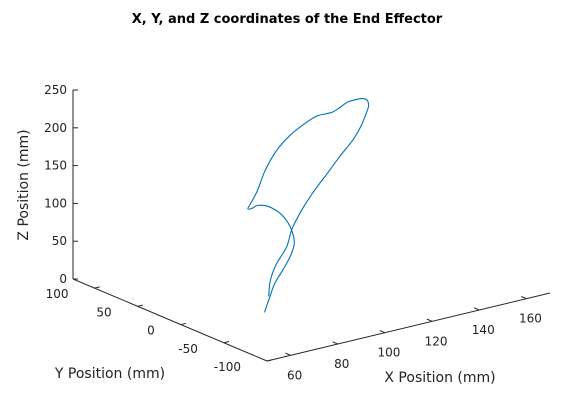 The image size is (580, 406). What do you see at coordinates (24, 184) in the screenshot?
I see `z-axis-label: Z Position (mm)` at bounding box center [24, 184].